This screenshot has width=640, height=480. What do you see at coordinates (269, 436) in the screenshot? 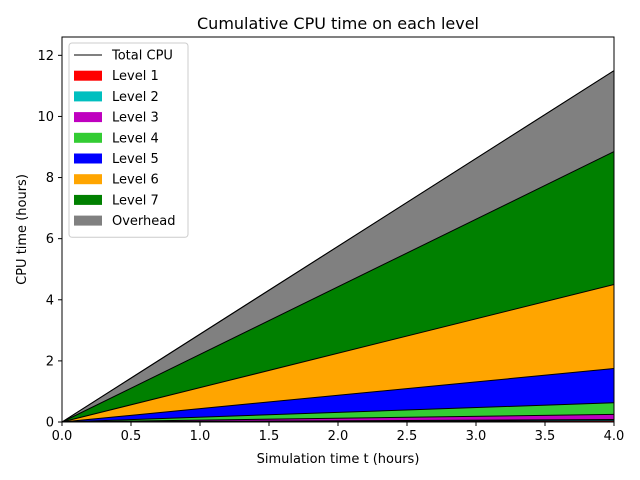
I see `x-tick-label: 1.5` at bounding box center [269, 436].